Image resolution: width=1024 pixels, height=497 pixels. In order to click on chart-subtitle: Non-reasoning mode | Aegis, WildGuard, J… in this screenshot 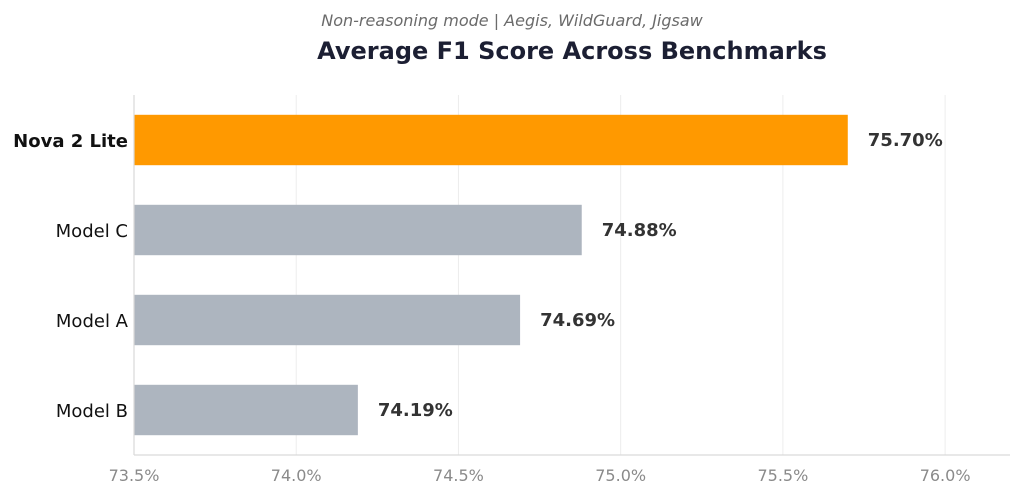, I will do `click(512, 20)`.